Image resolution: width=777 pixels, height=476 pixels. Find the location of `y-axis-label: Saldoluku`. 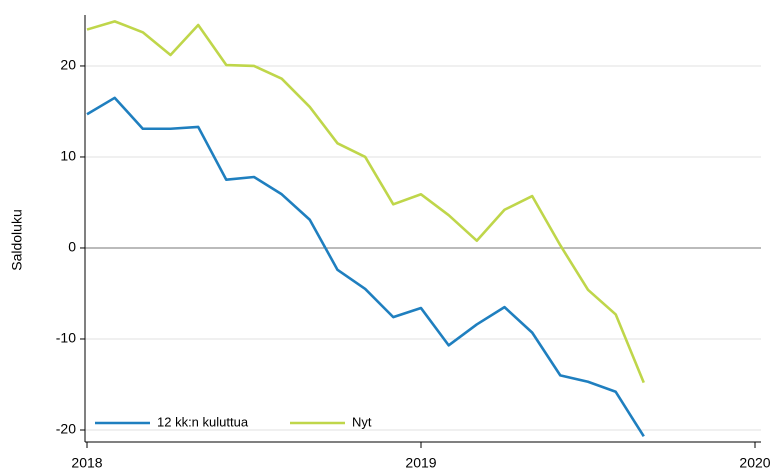

y-axis-label: Saldoluku is located at coordinates (17, 240).